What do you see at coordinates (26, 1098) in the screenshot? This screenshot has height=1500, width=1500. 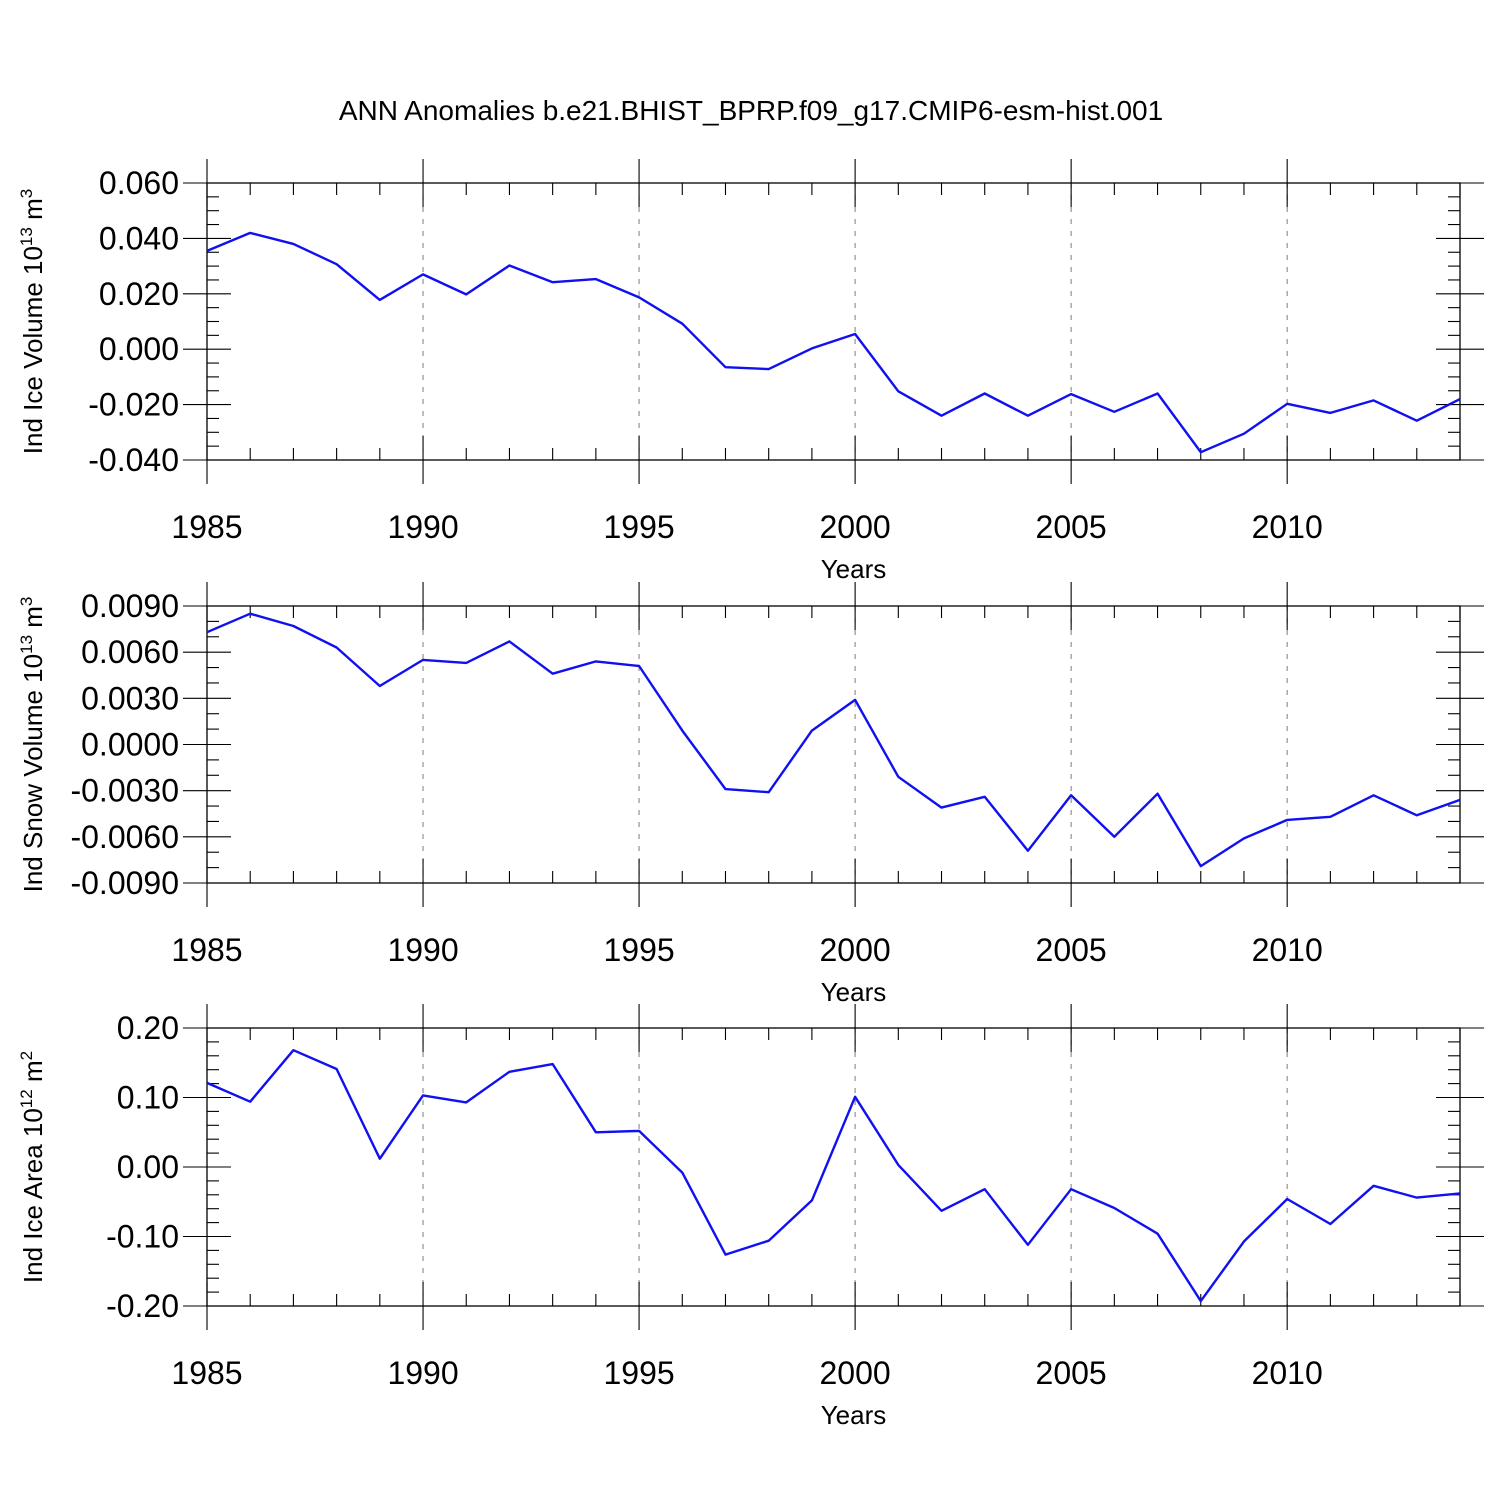 I see `y-axis-title-exp: 12` at bounding box center [26, 1098].